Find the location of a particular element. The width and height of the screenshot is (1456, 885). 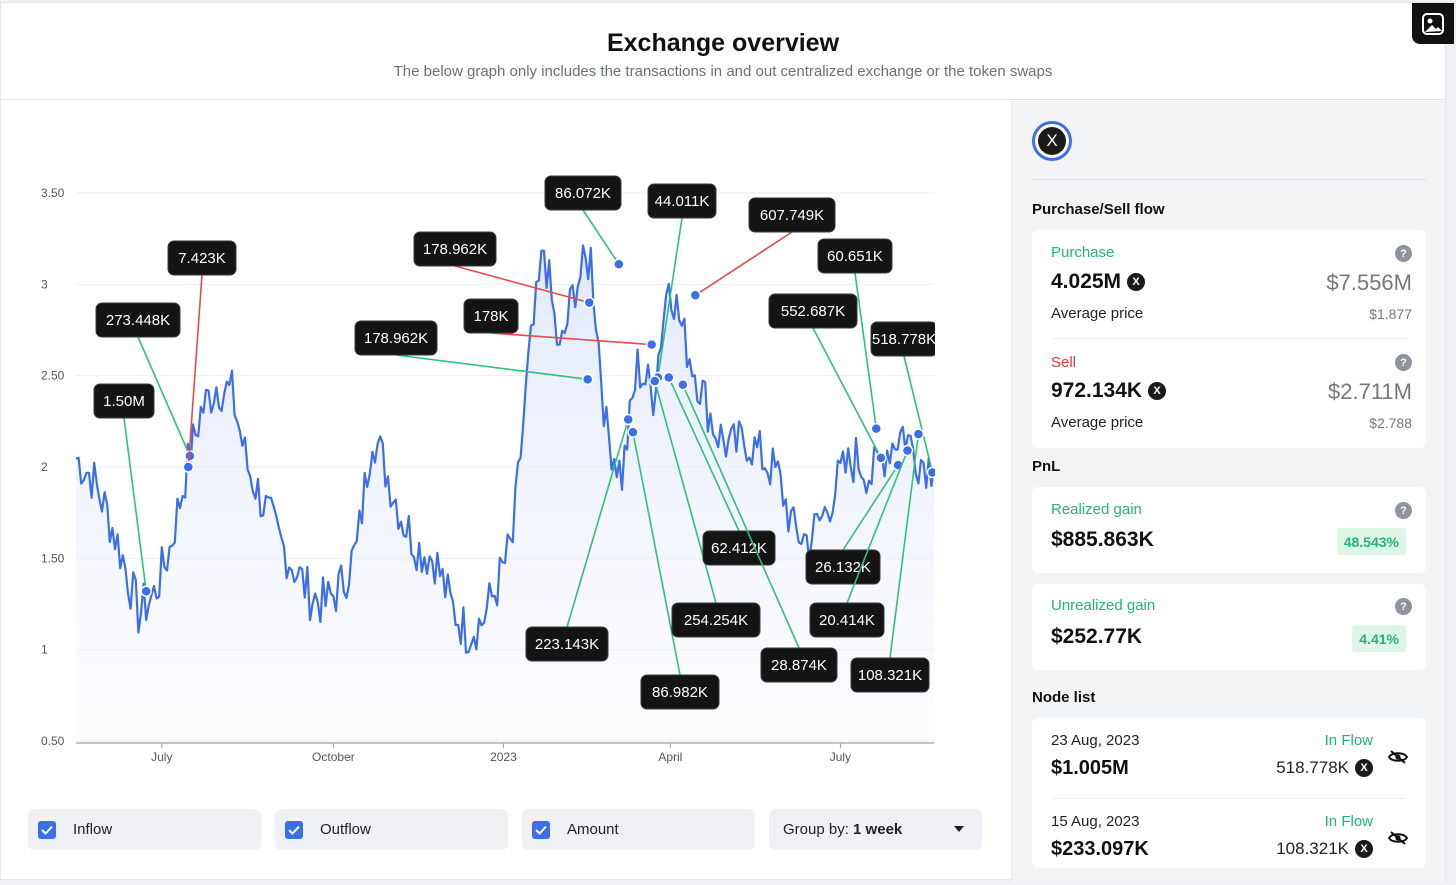

callout-label: 607.749K is located at coordinates (792, 215).